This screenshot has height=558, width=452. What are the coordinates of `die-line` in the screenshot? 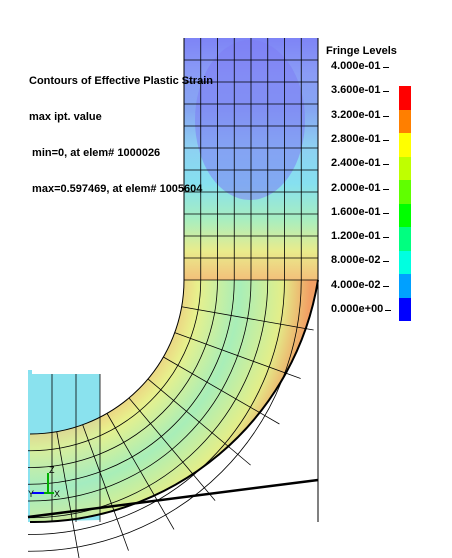 It's located at (173, 498).